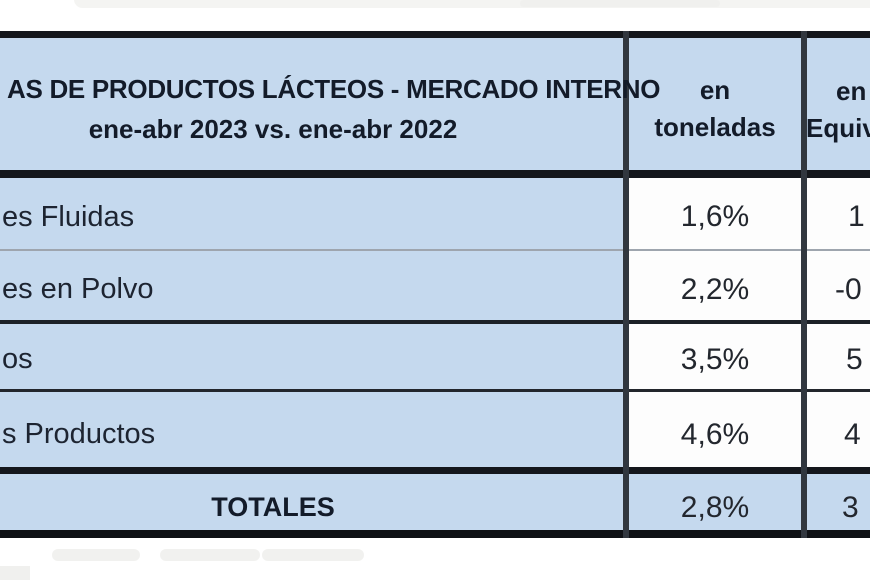  What do you see at coordinates (273, 129) in the screenshot?
I see `table-subtitle: ene-abr 2023 vs. ene-abr 2022` at bounding box center [273, 129].